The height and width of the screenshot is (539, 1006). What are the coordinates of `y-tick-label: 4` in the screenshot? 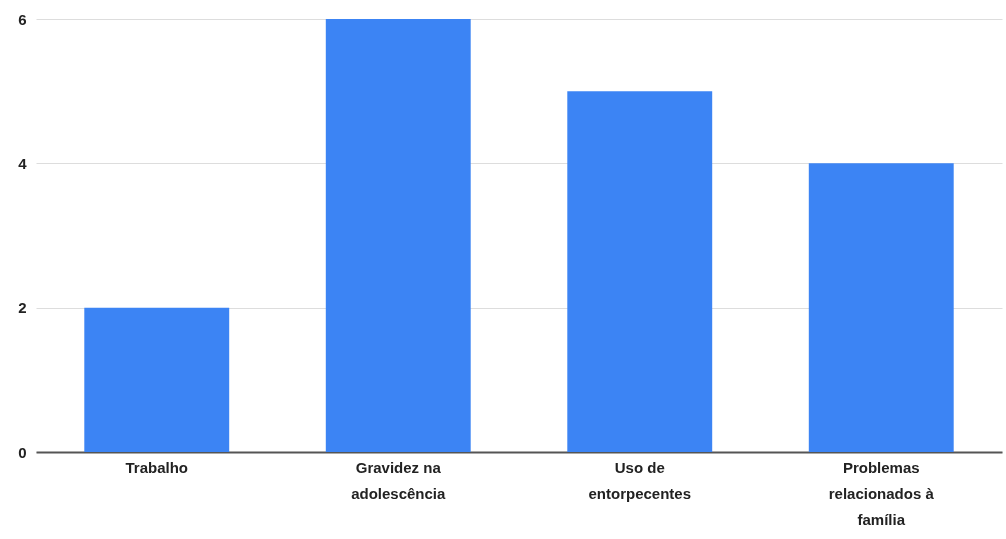 It's located at (23, 163).